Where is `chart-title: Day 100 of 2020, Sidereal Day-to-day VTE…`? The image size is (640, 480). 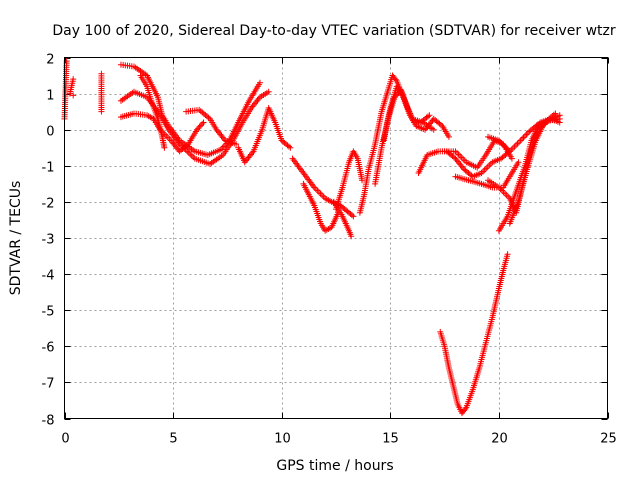 chart-title: Day 100 of 2020, Sidereal Day-to-day VTE… is located at coordinates (334, 31).